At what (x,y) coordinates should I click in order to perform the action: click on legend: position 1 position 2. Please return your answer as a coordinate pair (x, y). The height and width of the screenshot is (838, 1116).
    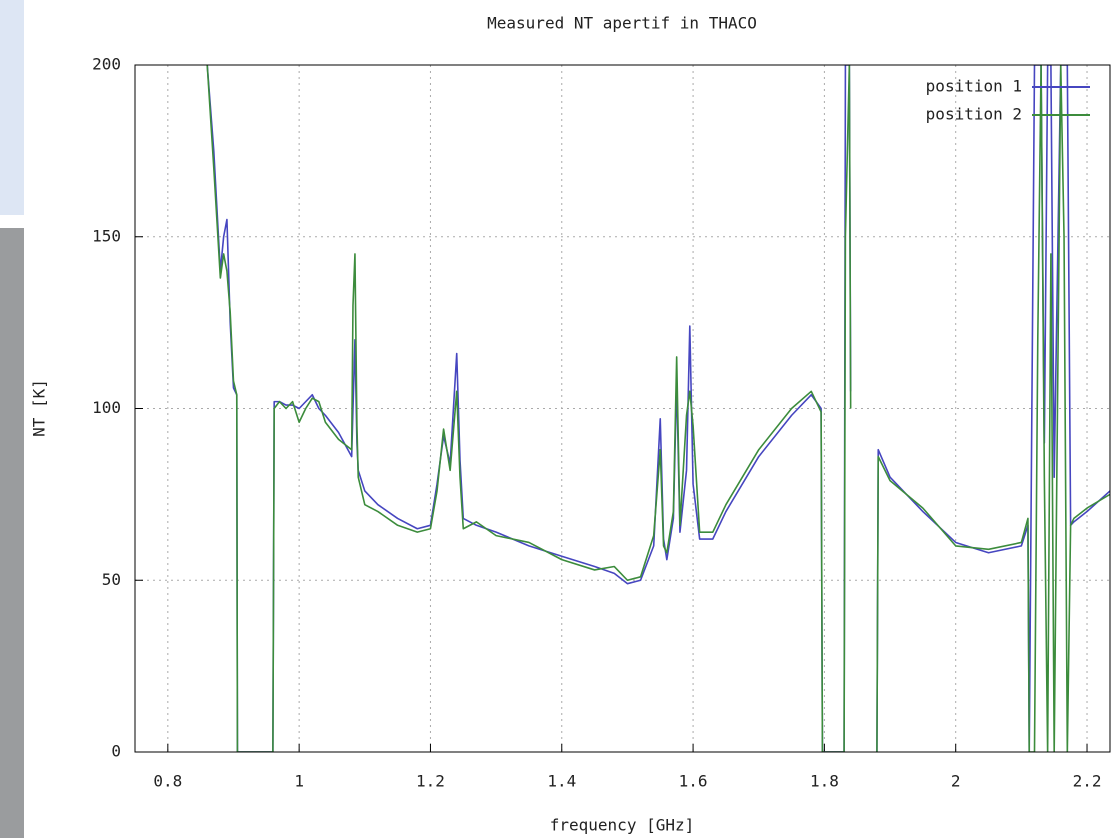
    Looking at the image, I should click on (1008, 100).